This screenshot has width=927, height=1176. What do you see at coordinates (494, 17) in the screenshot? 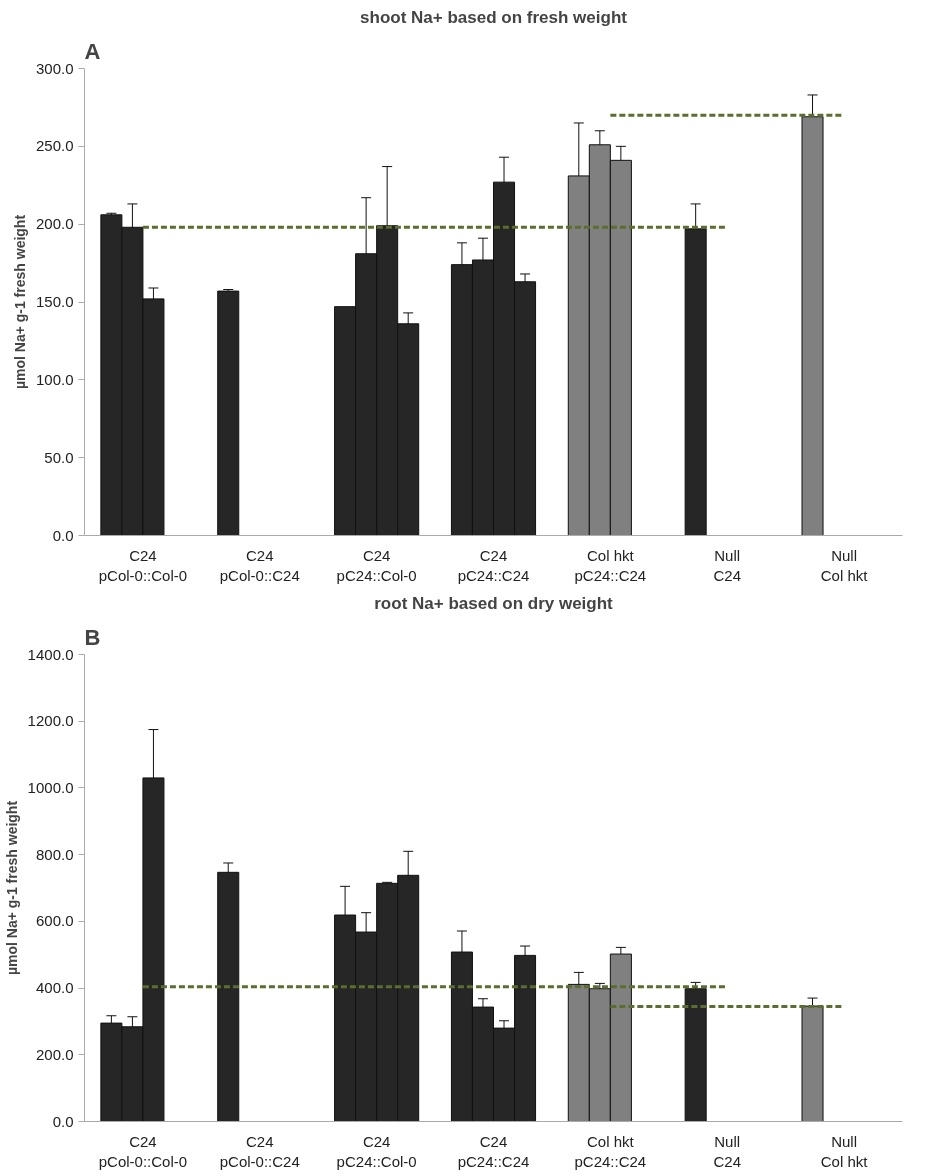
I see `chart-title: shoot Na+ based on fresh weight` at bounding box center [494, 17].